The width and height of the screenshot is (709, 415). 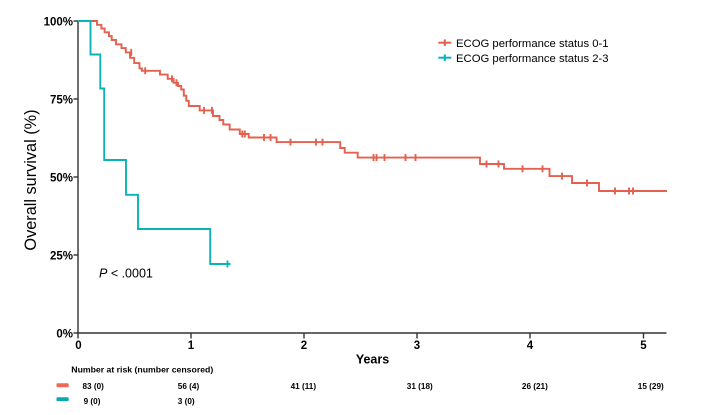 I want to click on svg-text: ECOG performance status 0-1, so click(x=532, y=44).